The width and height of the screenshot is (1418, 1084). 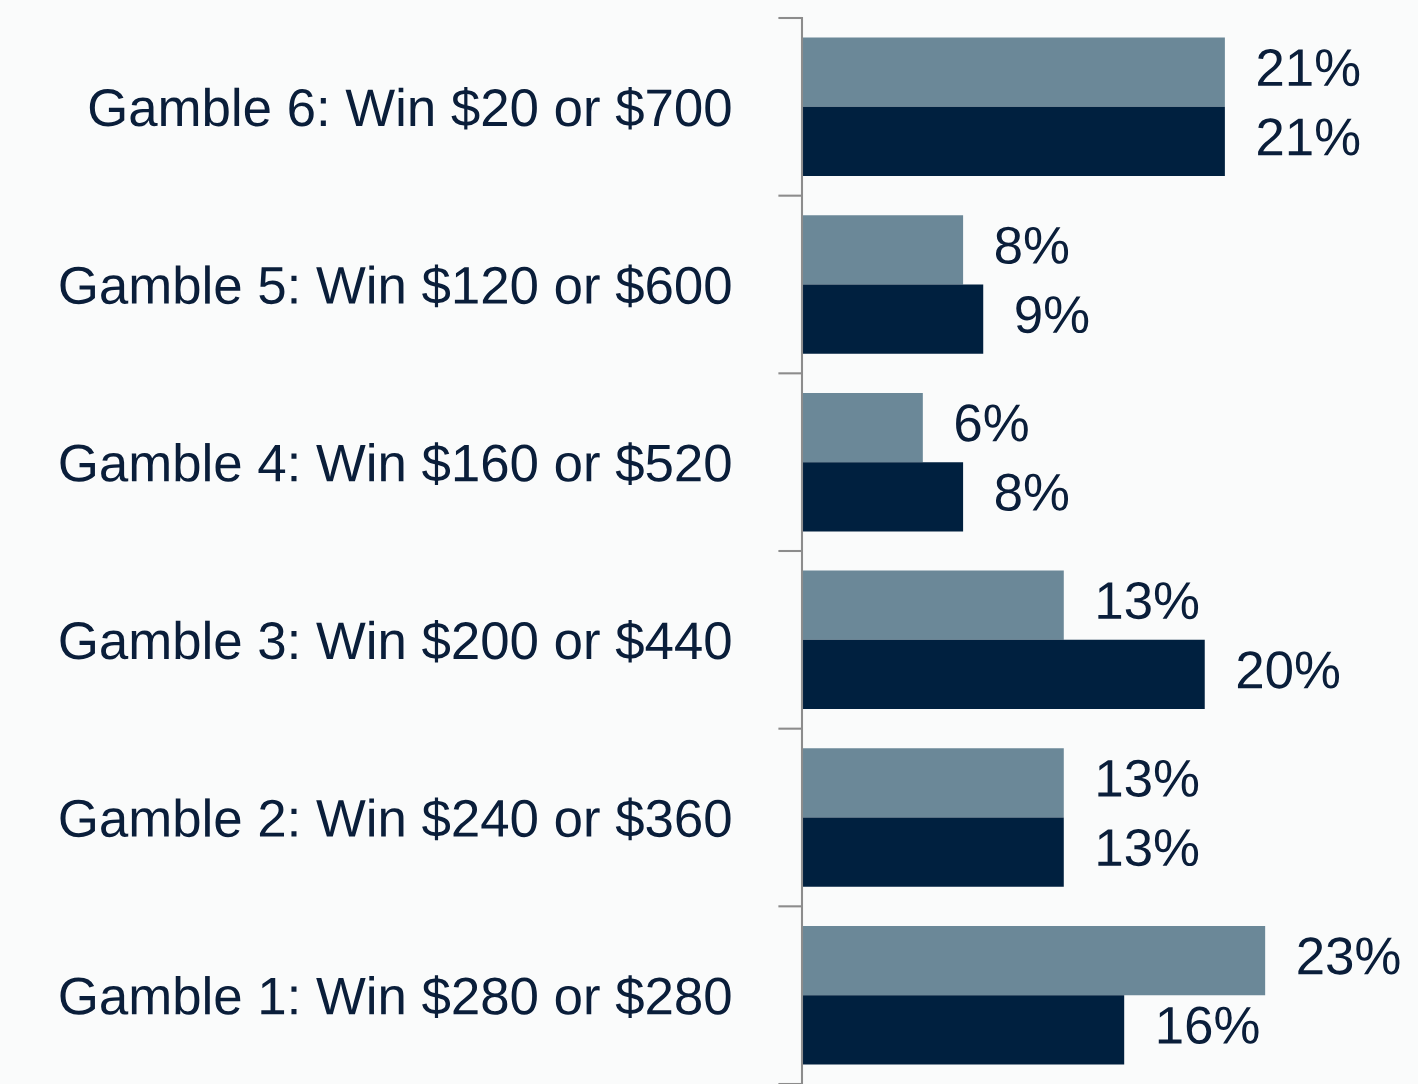 I want to click on y-tick-label: Gamble 4: Win $160 or $520, so click(x=395, y=463).